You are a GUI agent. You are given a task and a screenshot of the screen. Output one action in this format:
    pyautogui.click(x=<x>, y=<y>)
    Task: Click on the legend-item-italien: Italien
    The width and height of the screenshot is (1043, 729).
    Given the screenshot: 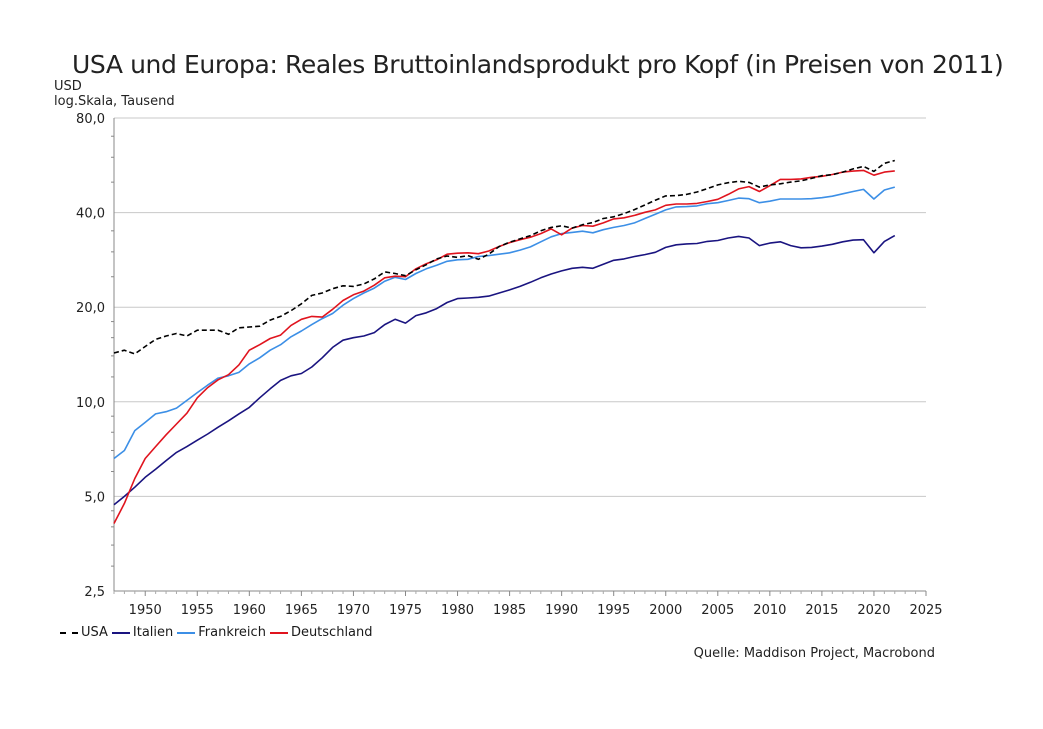 What is the action you would take?
    pyautogui.click(x=142, y=632)
    